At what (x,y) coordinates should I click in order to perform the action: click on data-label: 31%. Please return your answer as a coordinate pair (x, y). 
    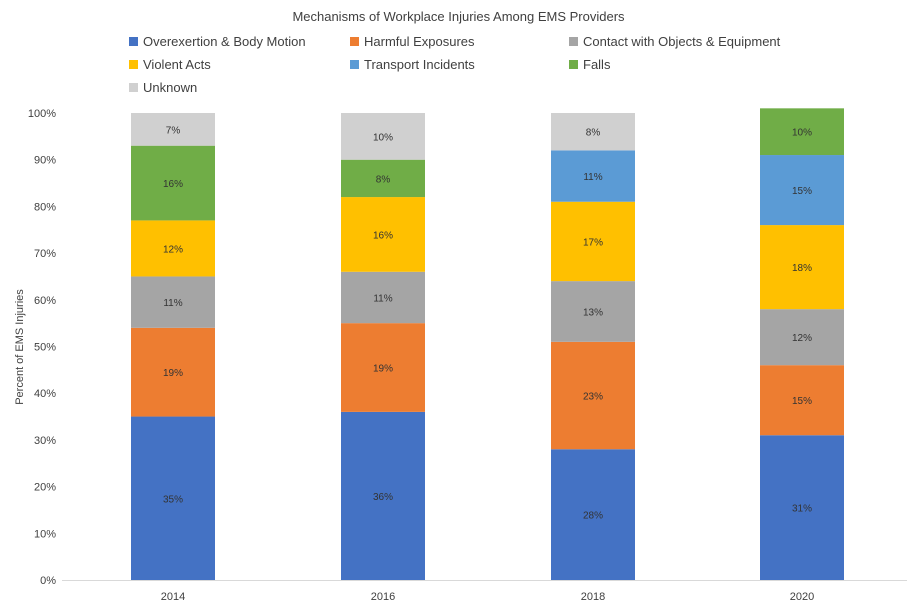
    Looking at the image, I should click on (802, 509).